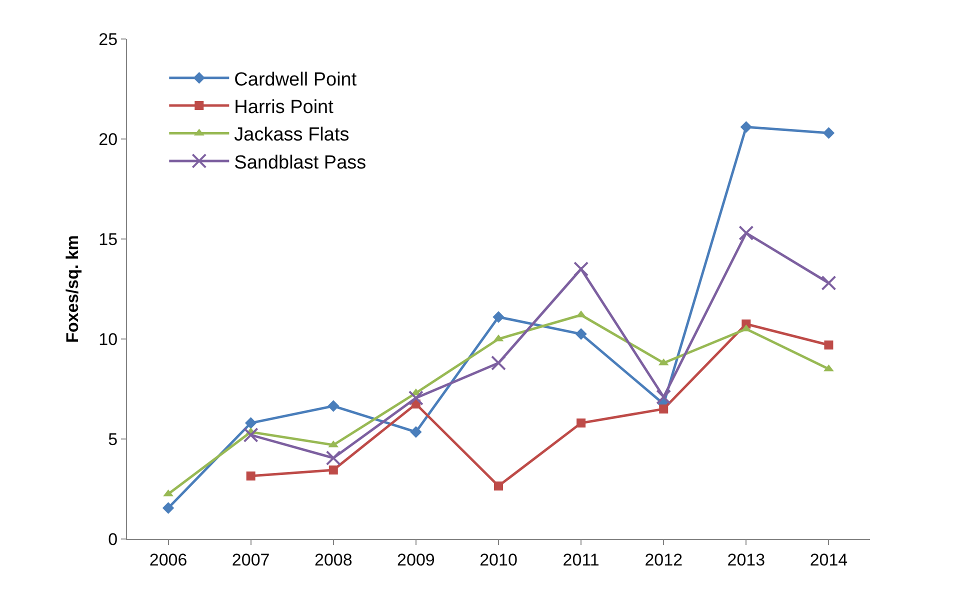  I want to click on x-tick-label: 2008, so click(333, 560).